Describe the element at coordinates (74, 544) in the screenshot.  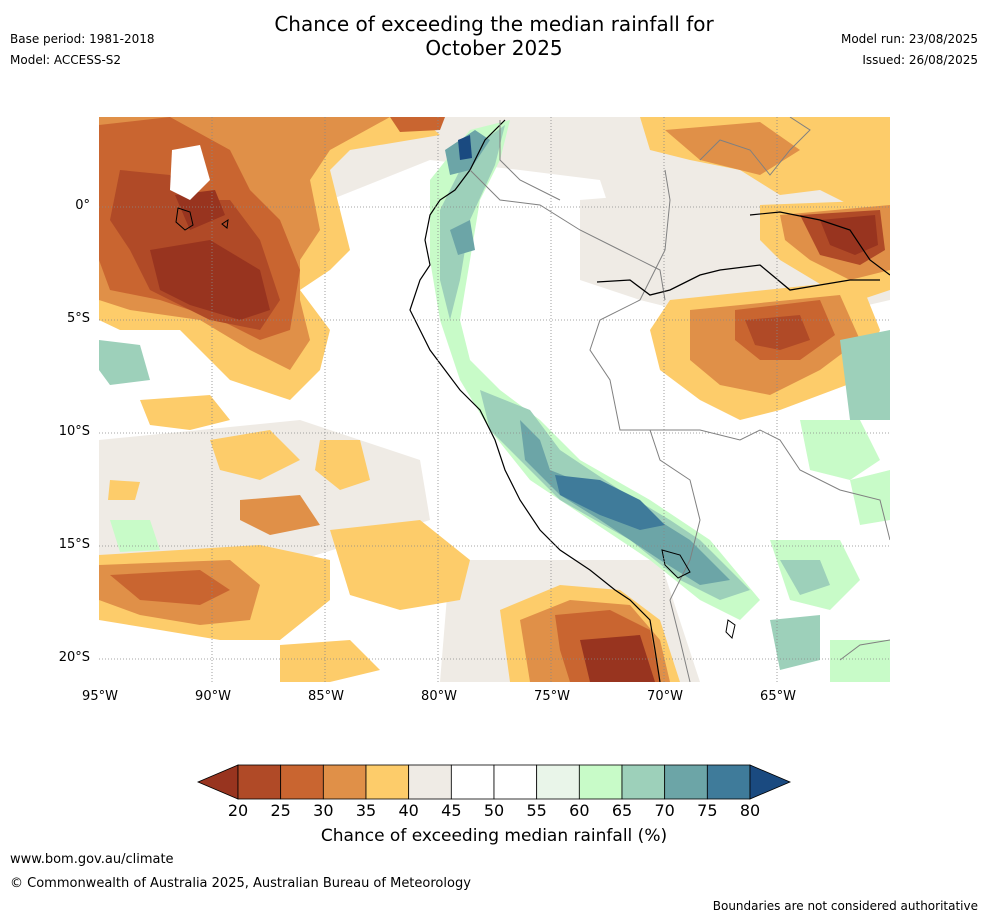
I see `lat-label-15s: 15°S` at that location.